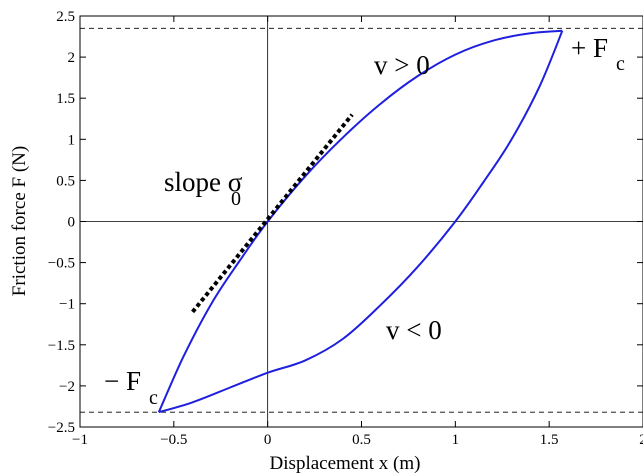  Describe the element at coordinates (268, 440) in the screenshot. I see `x-tick-label: 0` at that location.